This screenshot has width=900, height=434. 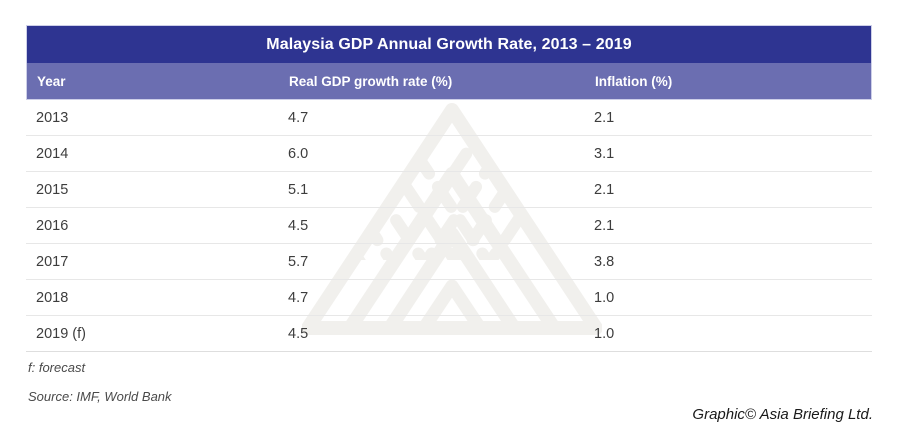 I want to click on table-row: 2014 6.0 3.1, so click(x=449, y=154).